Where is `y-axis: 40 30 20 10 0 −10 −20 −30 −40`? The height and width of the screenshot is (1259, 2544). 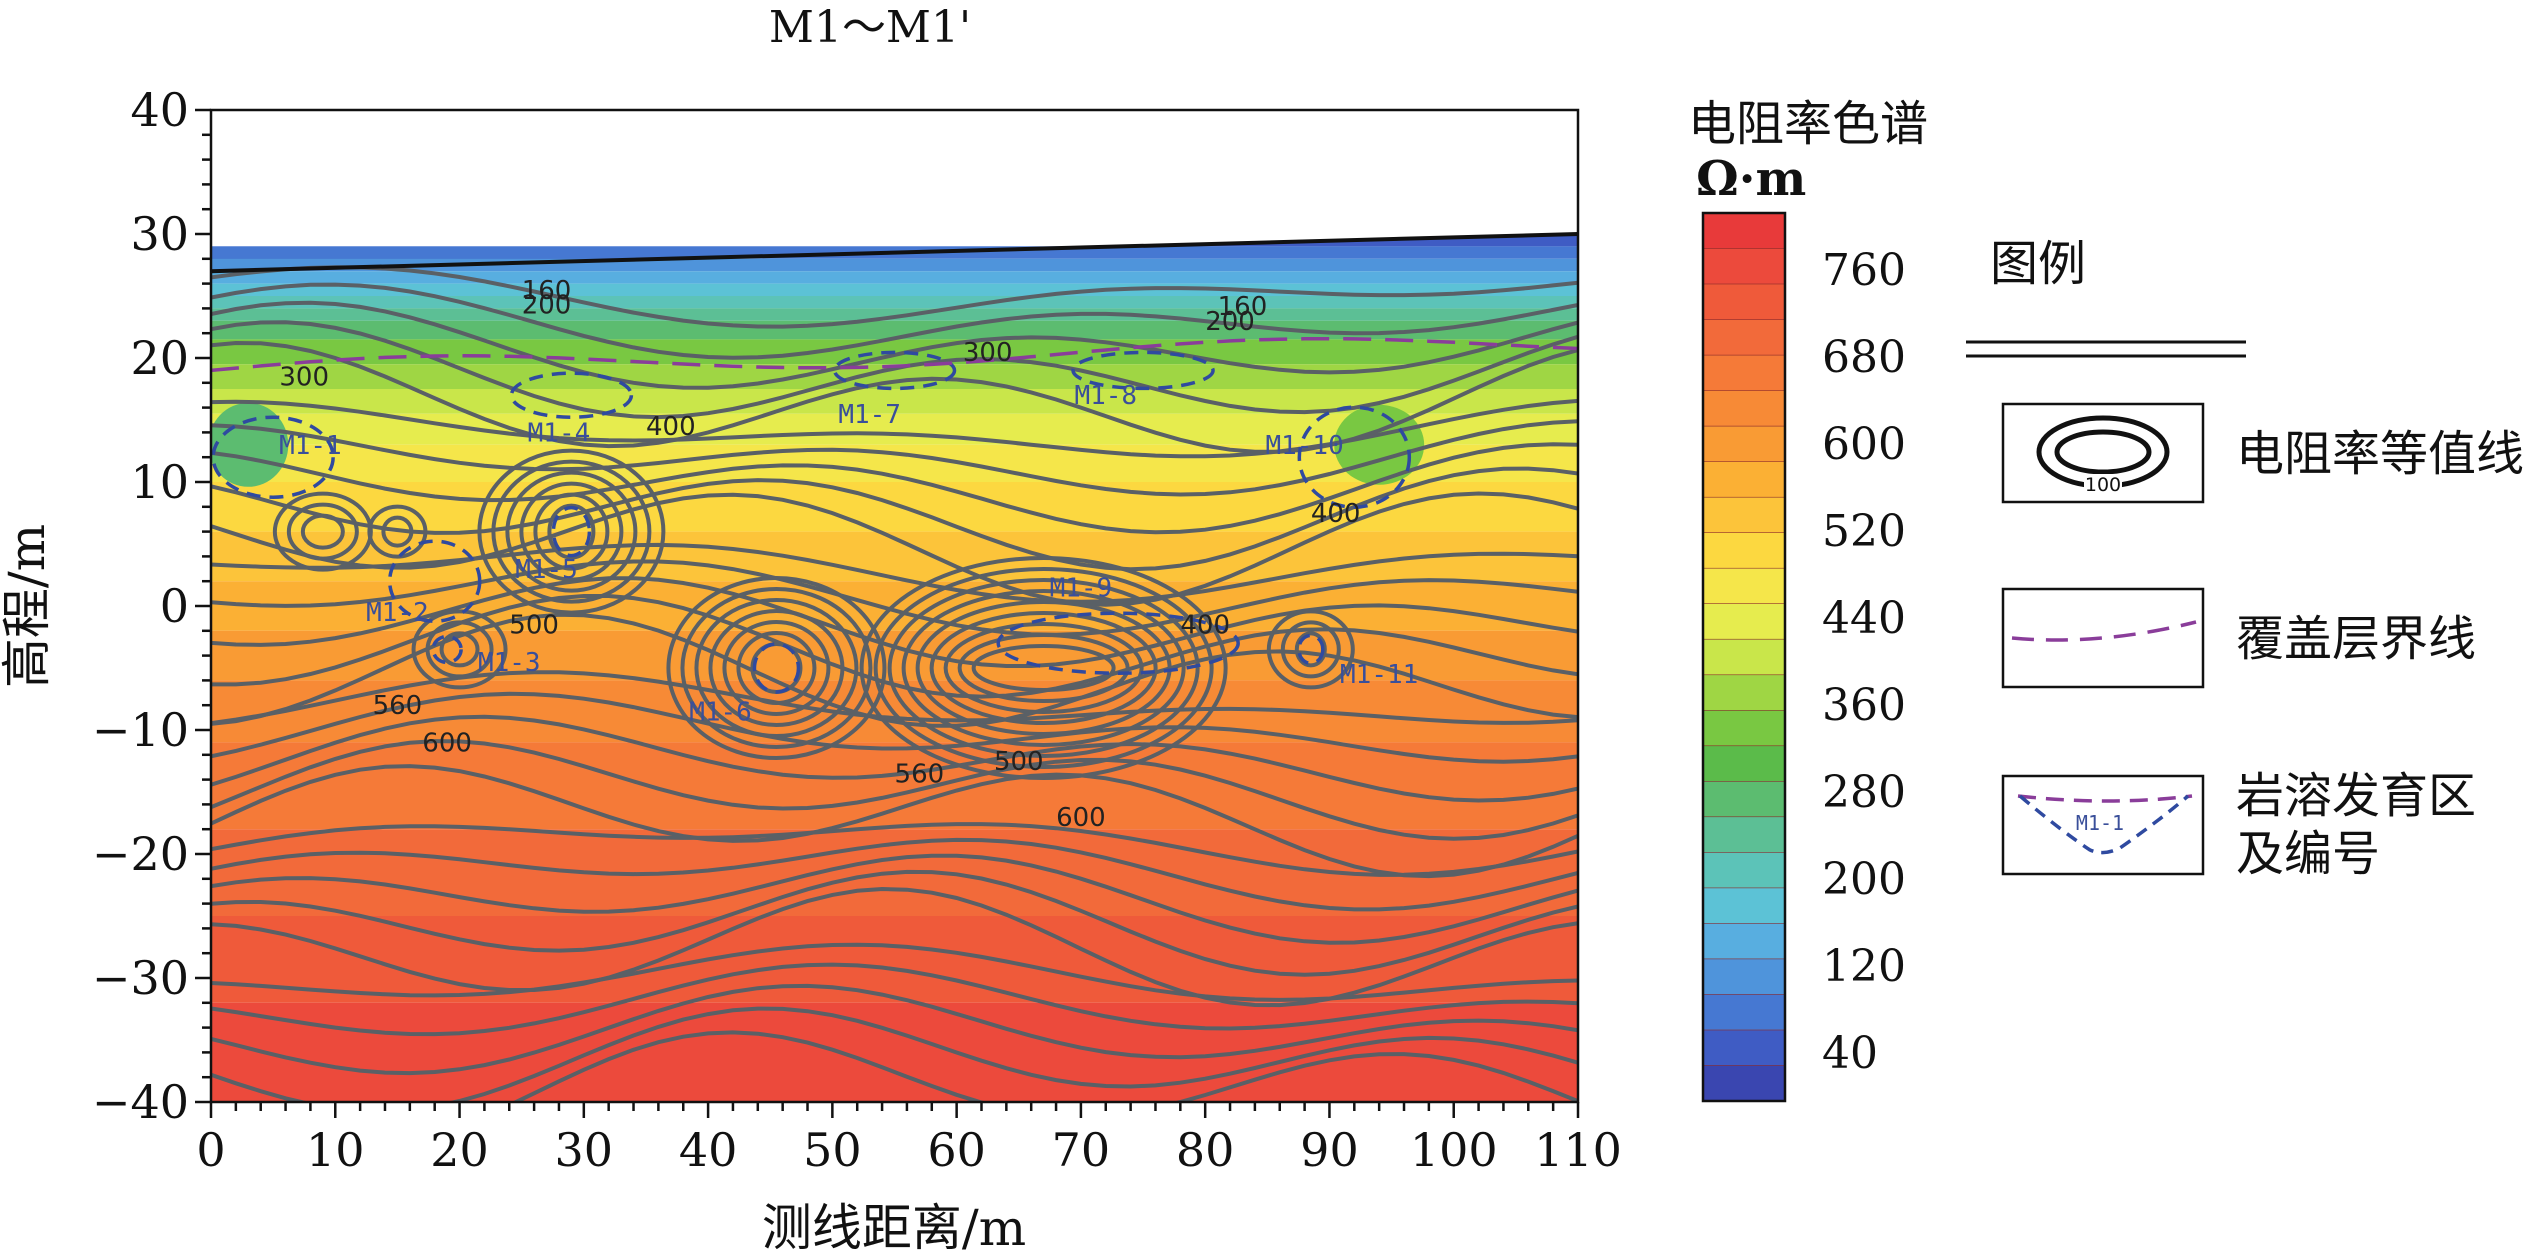
y-axis: 40 30 20 10 0 −10 −20 −30 −40 is located at coordinates (151, 606).